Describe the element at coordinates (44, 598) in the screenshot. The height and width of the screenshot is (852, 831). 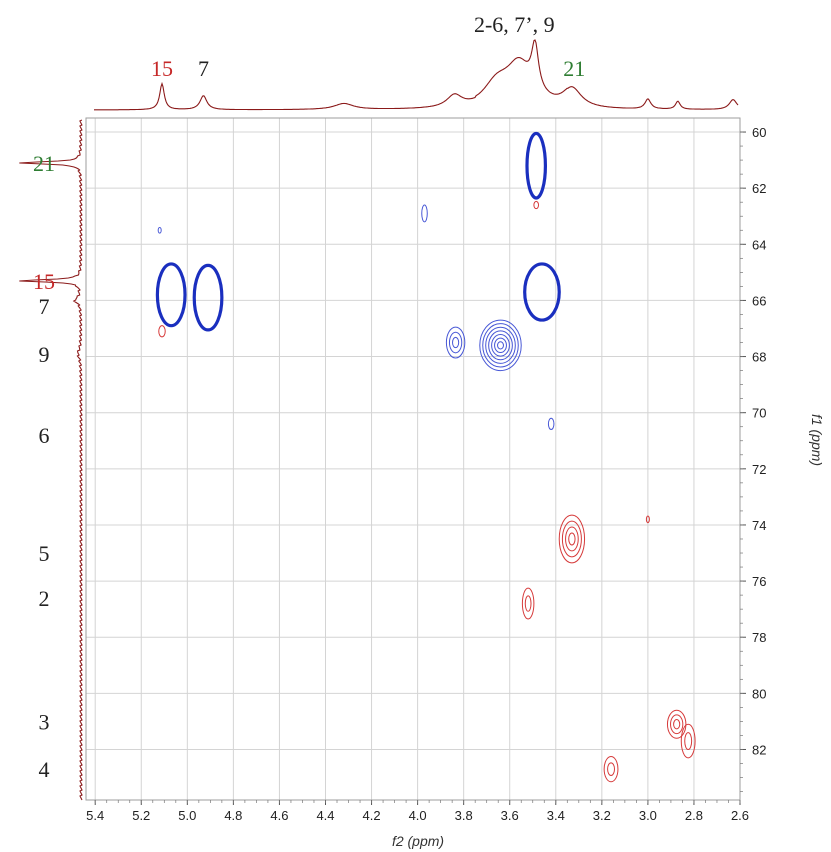
I see `left-peak-label: 2` at that location.